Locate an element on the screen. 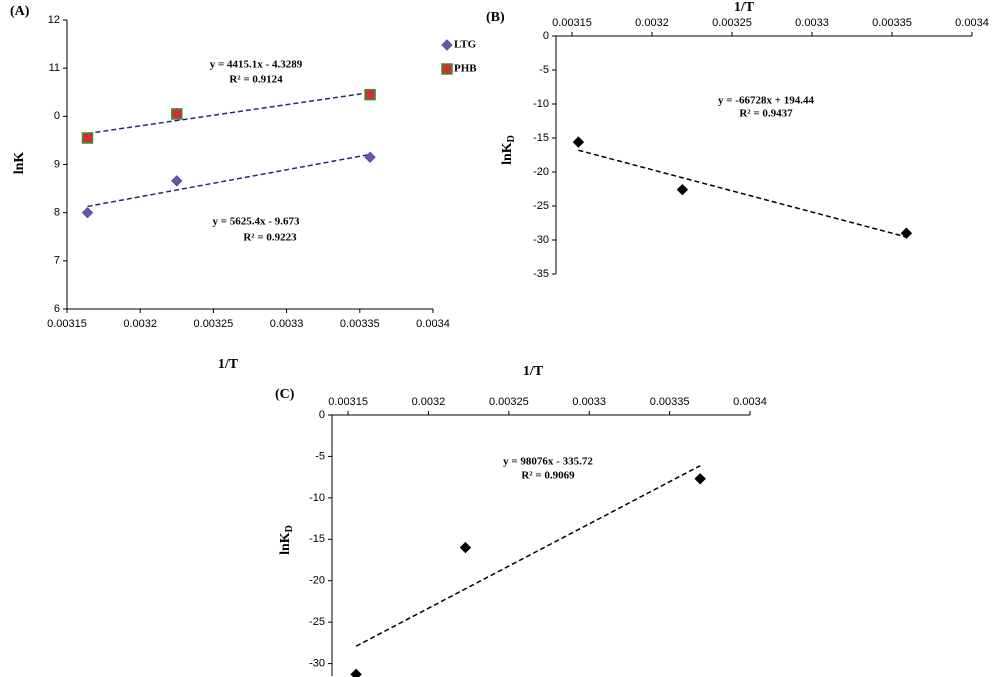  y-tick-label: 9 is located at coordinates (57, 164).